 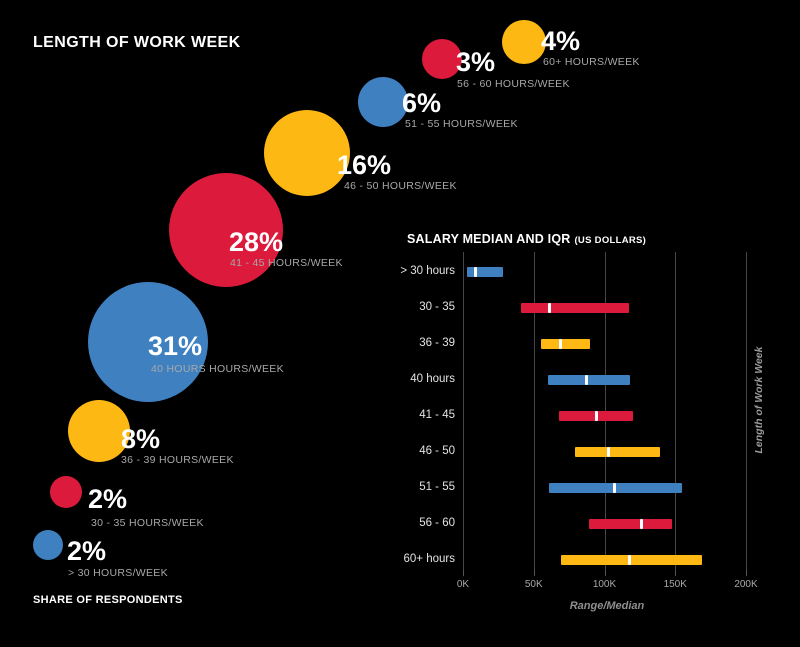 What do you see at coordinates (141, 439) in the screenshot?
I see `bubble-pct-36-39: 8%` at bounding box center [141, 439].